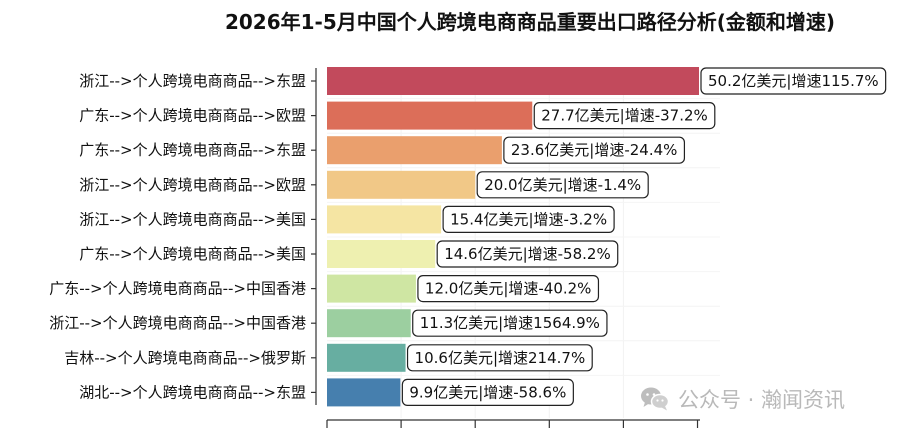  I want to click on data-label: 15.4亿美元|增速-3.2%, so click(528, 219).